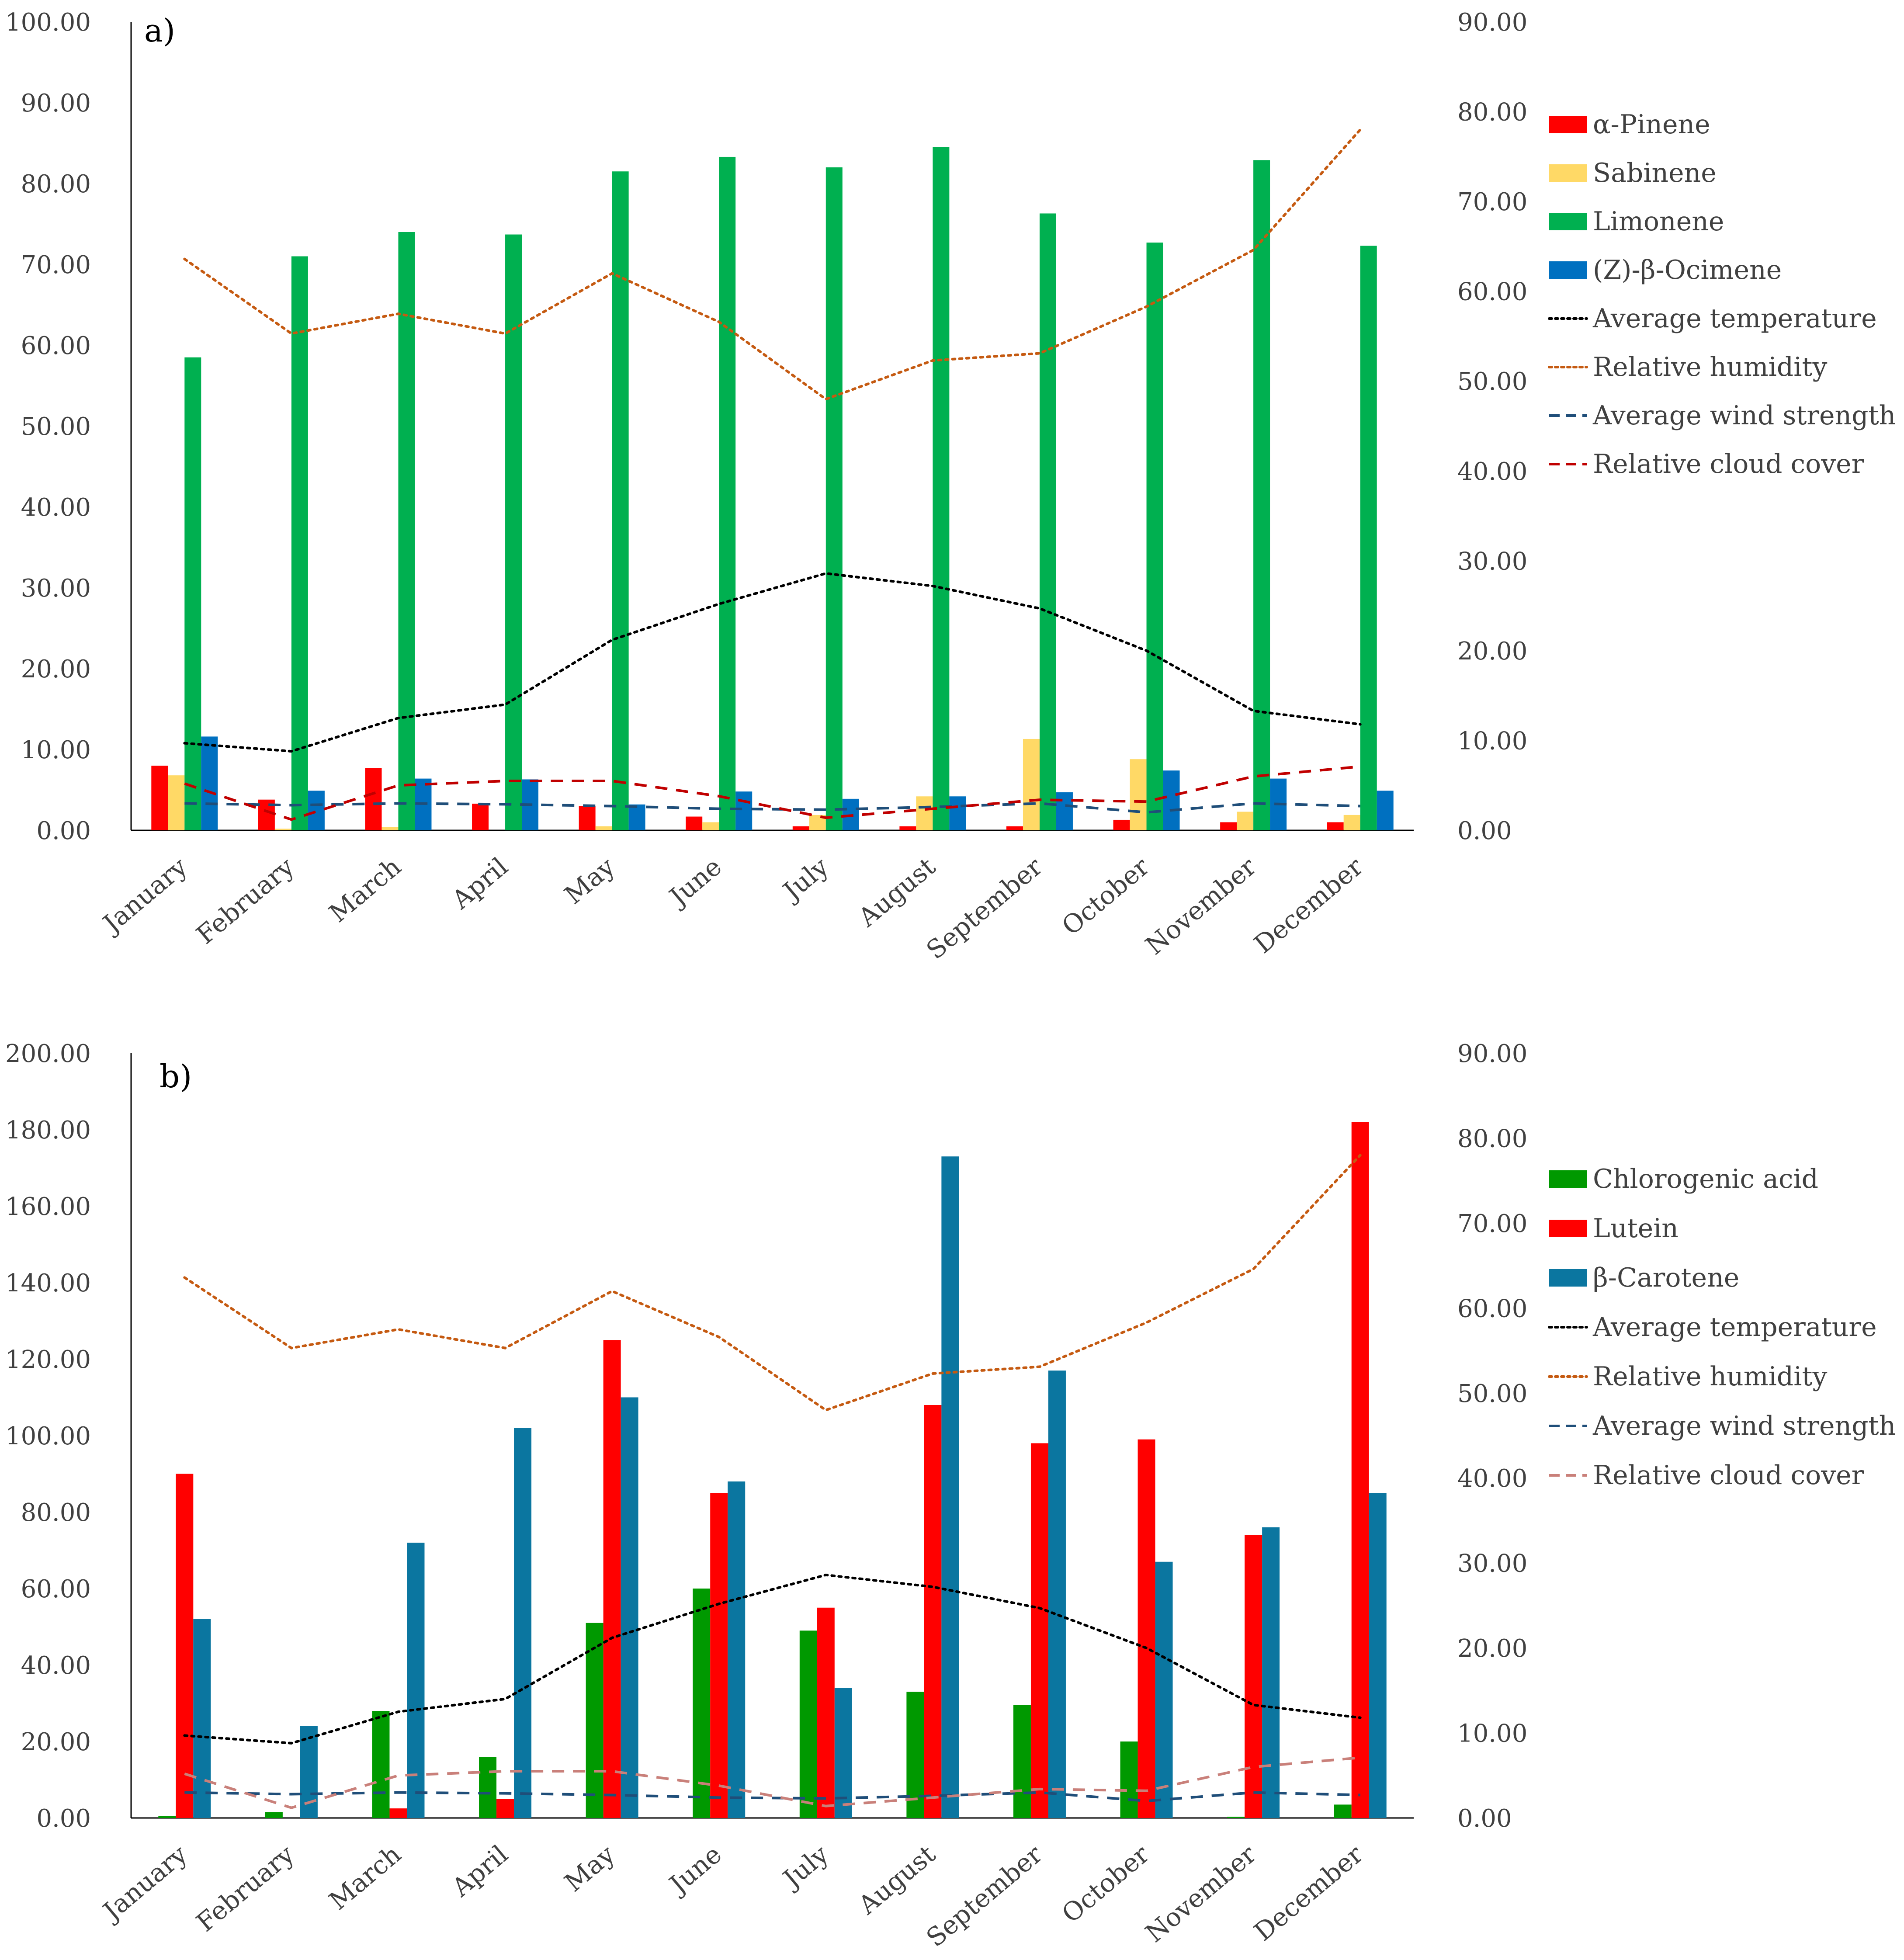 The height and width of the screenshot is (1960, 1904). What do you see at coordinates (1568, 125) in the screenshot?
I see `legend-swatch-alpha-pinene` at bounding box center [1568, 125].